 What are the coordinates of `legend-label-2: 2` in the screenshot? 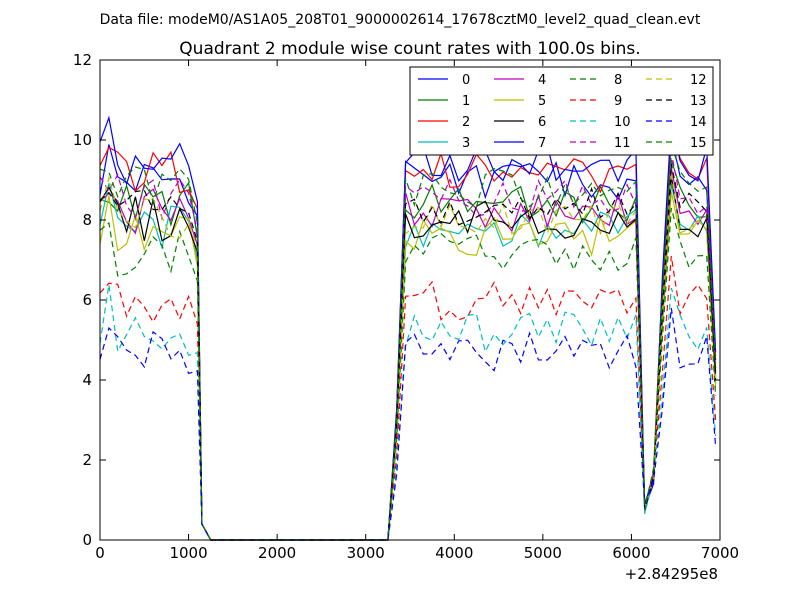 It's located at (466, 122).